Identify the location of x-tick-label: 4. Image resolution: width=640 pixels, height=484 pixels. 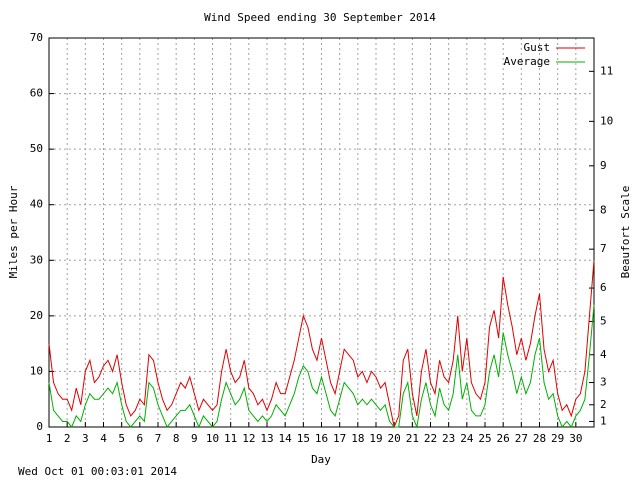
(103, 438).